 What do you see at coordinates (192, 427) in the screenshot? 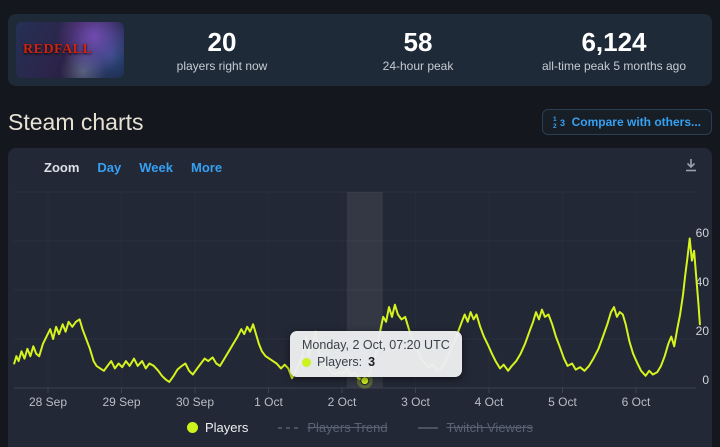
I see `players-legend-dot-icon` at bounding box center [192, 427].